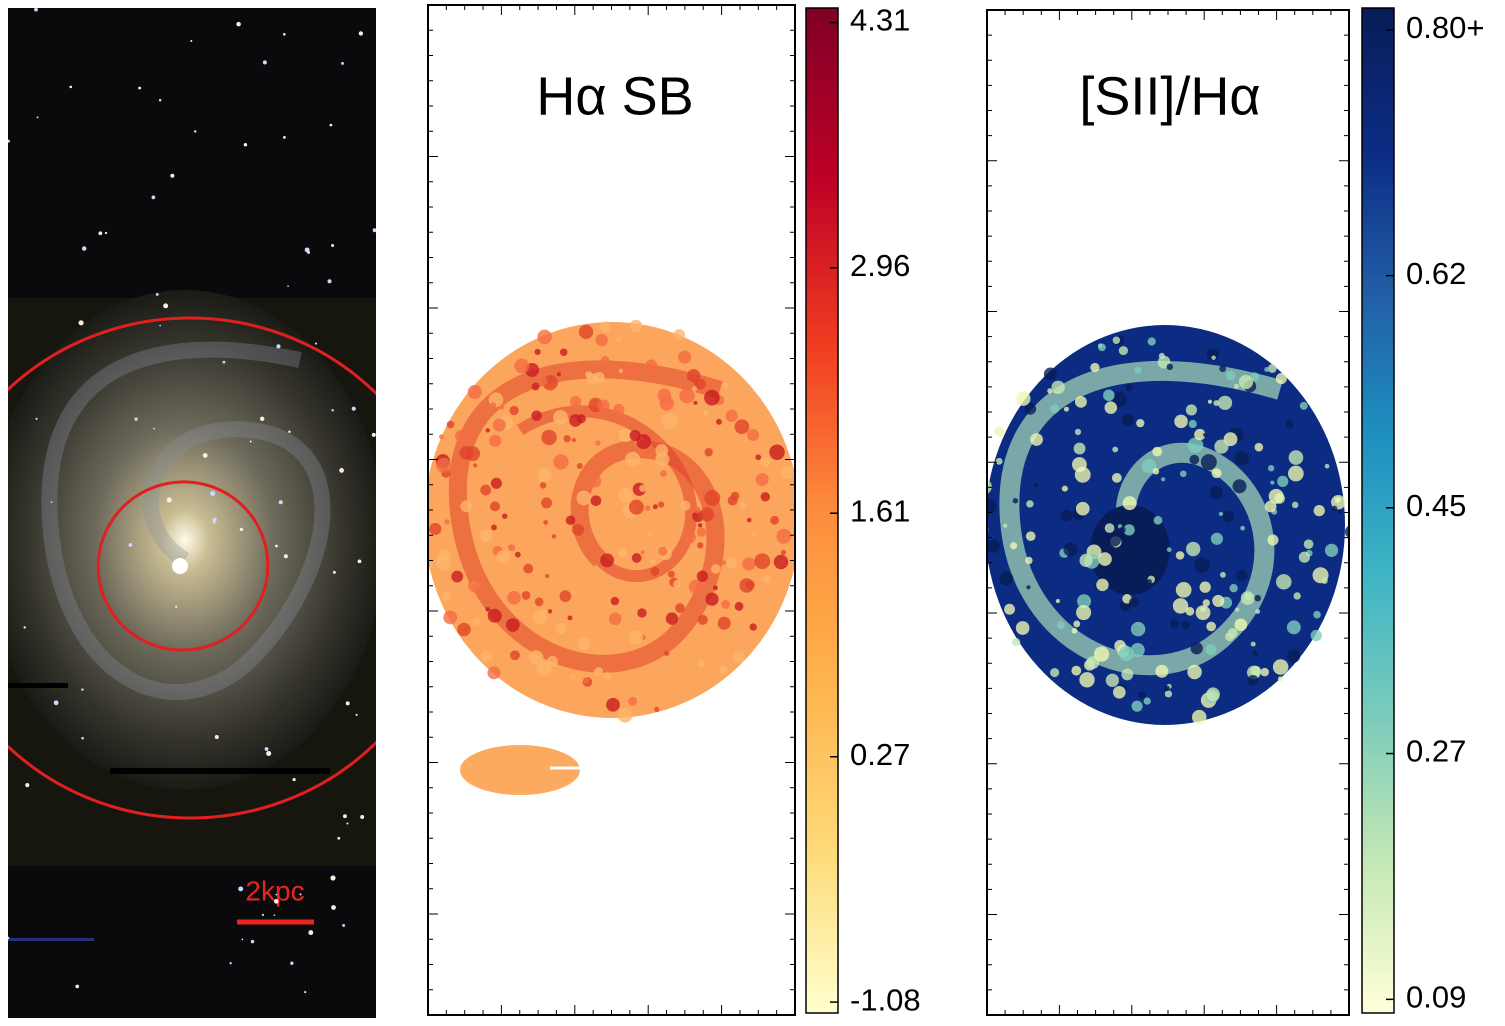 The image size is (1505, 1026). Describe the element at coordinates (611, 557) in the screenshot. I see `ha-map` at that location.